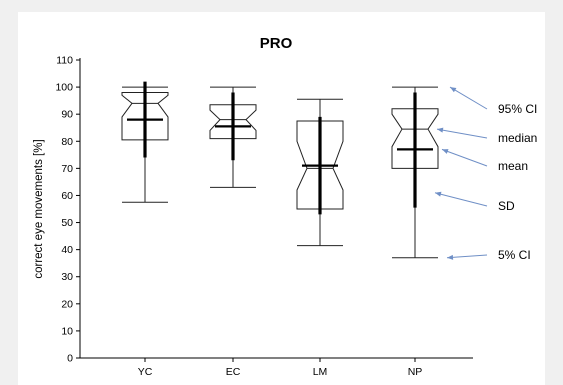  What do you see at coordinates (276, 43) in the screenshot?
I see `chart-title: PRO` at bounding box center [276, 43].